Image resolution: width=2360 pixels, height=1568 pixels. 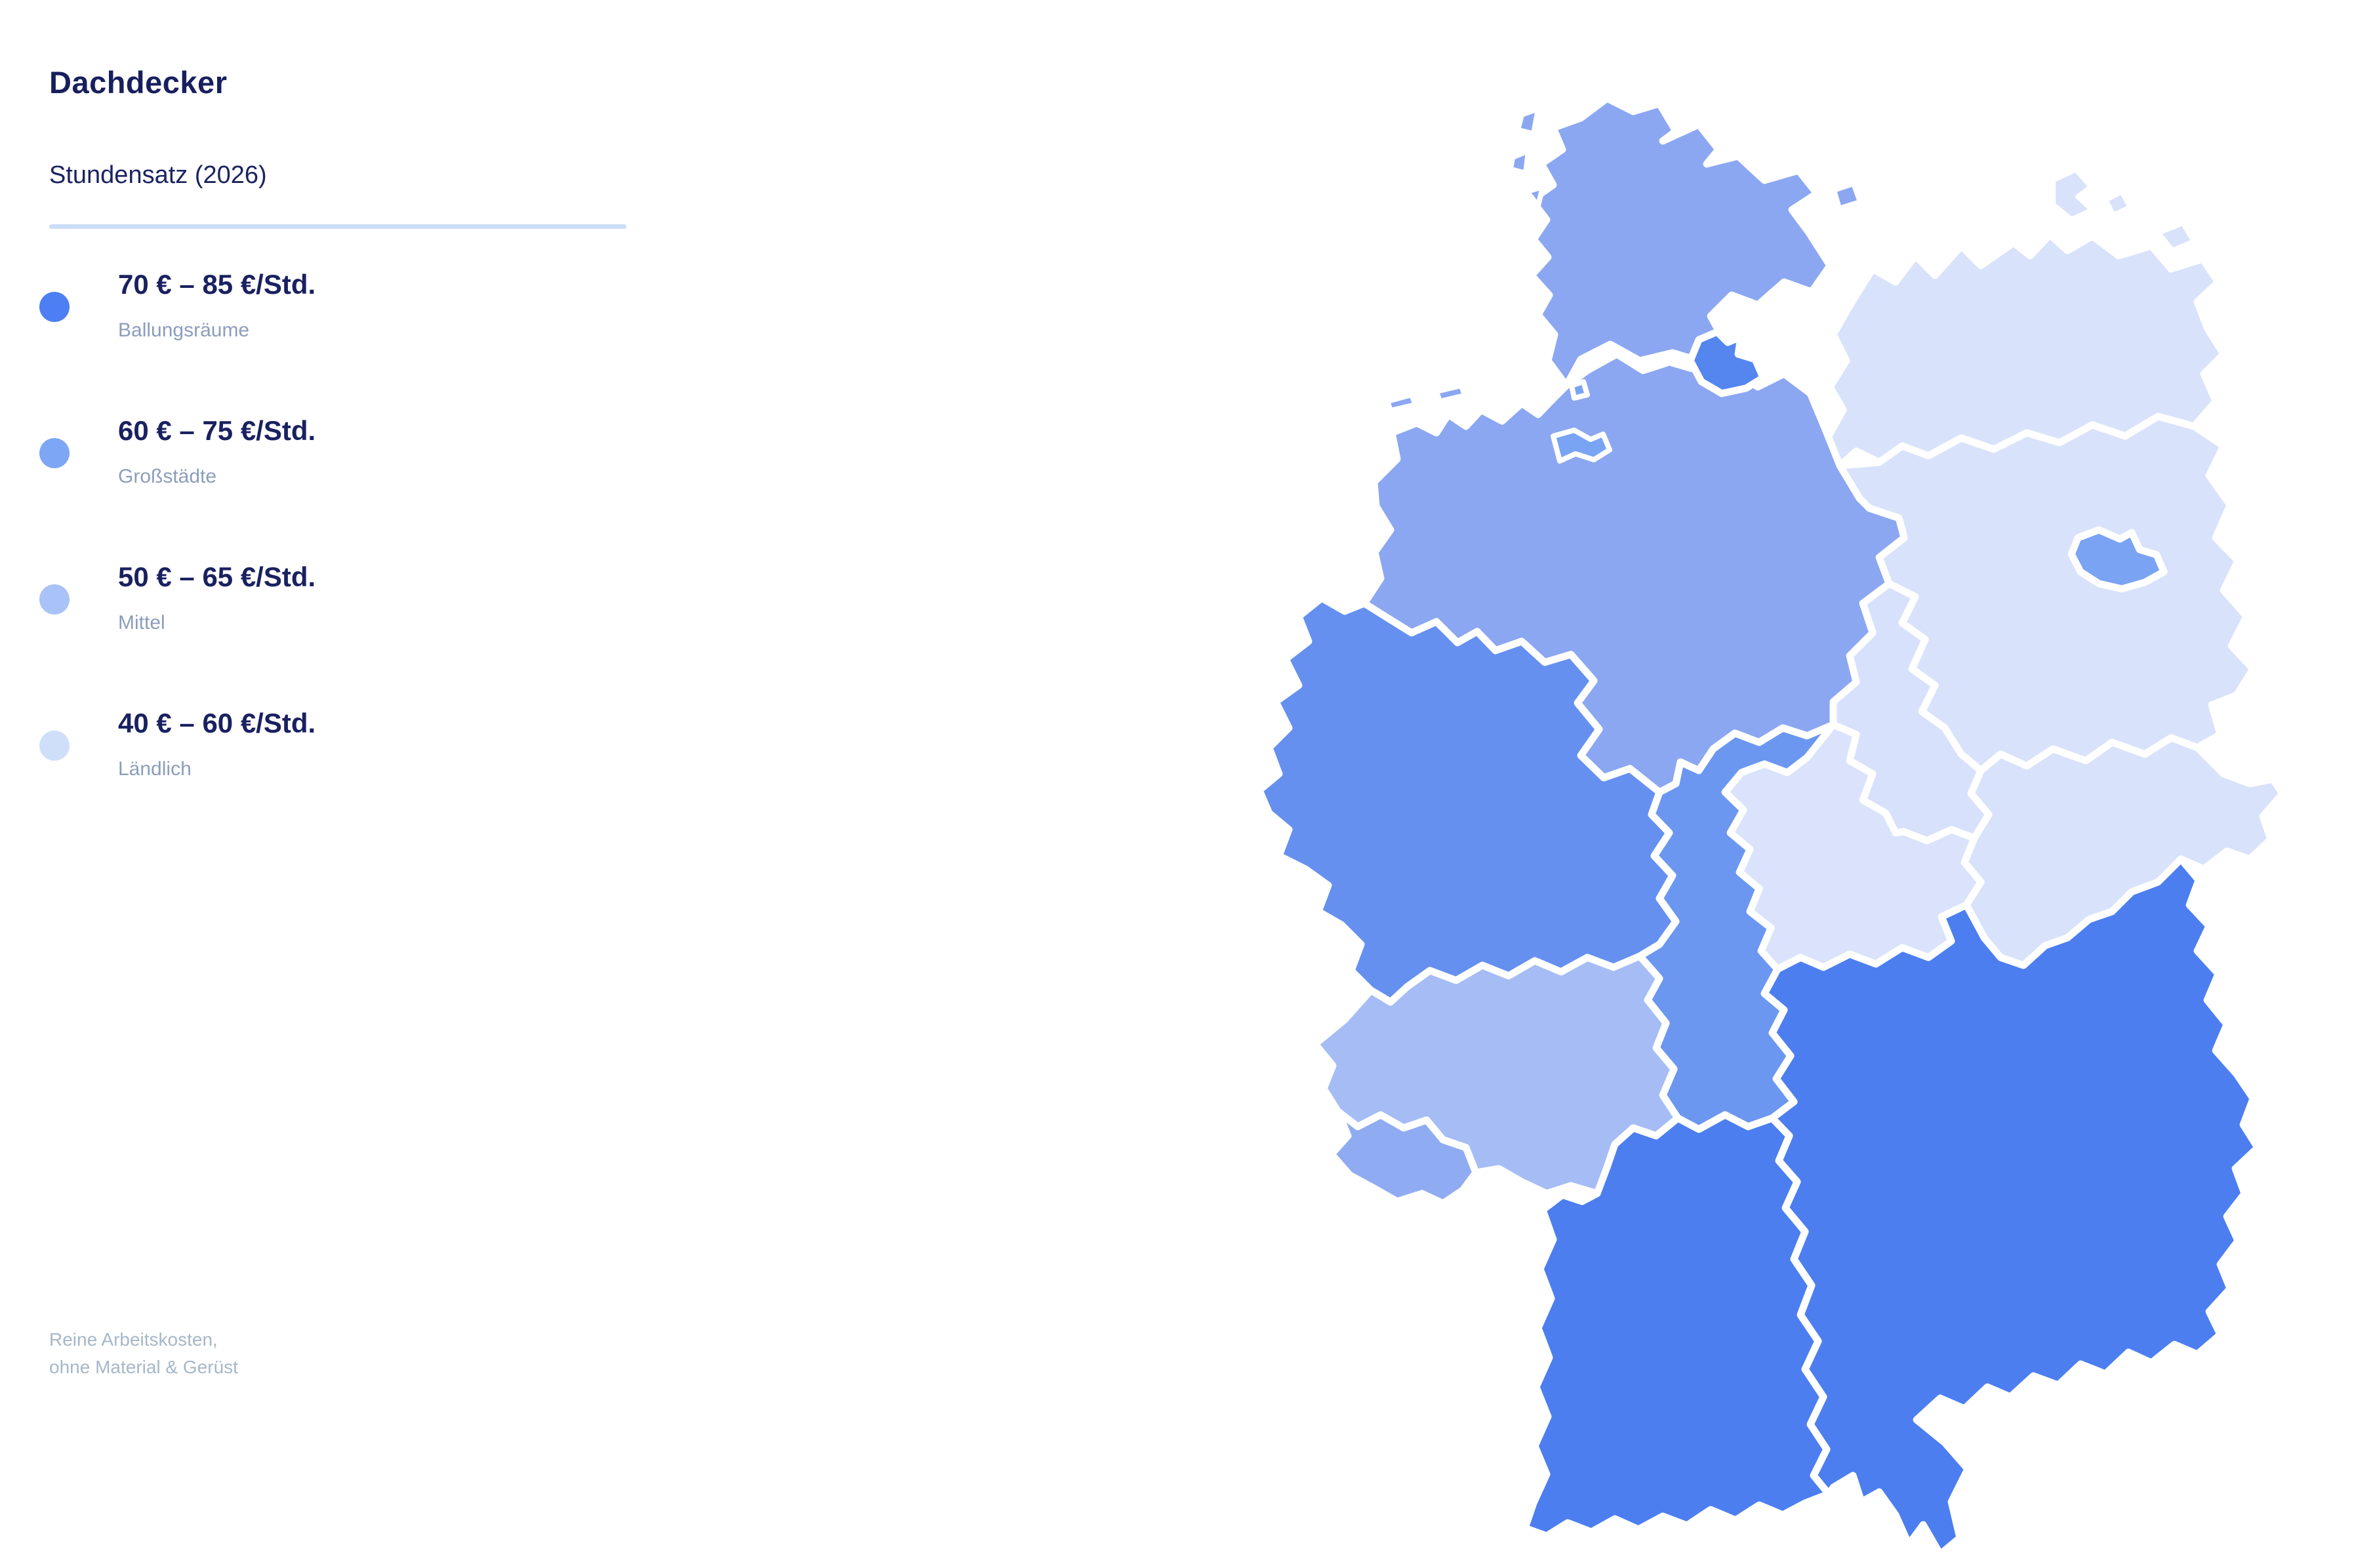 What do you see at coordinates (141, 622) in the screenshot?
I see `legend-label: Mittel` at bounding box center [141, 622].